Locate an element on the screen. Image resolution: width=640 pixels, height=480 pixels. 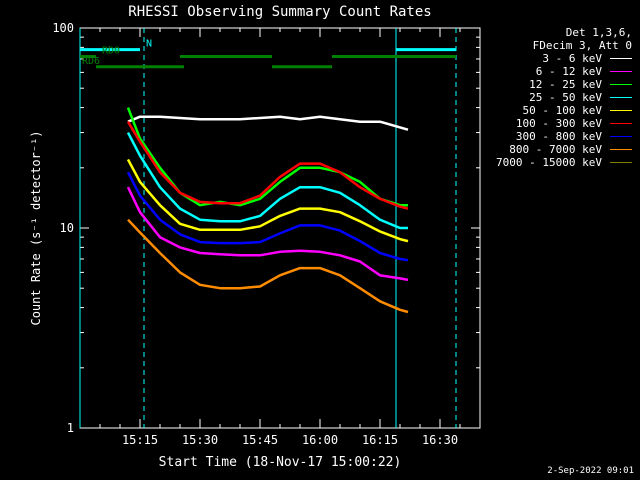
legend-label: 25 - 50 keV is located at coordinates (565, 97).